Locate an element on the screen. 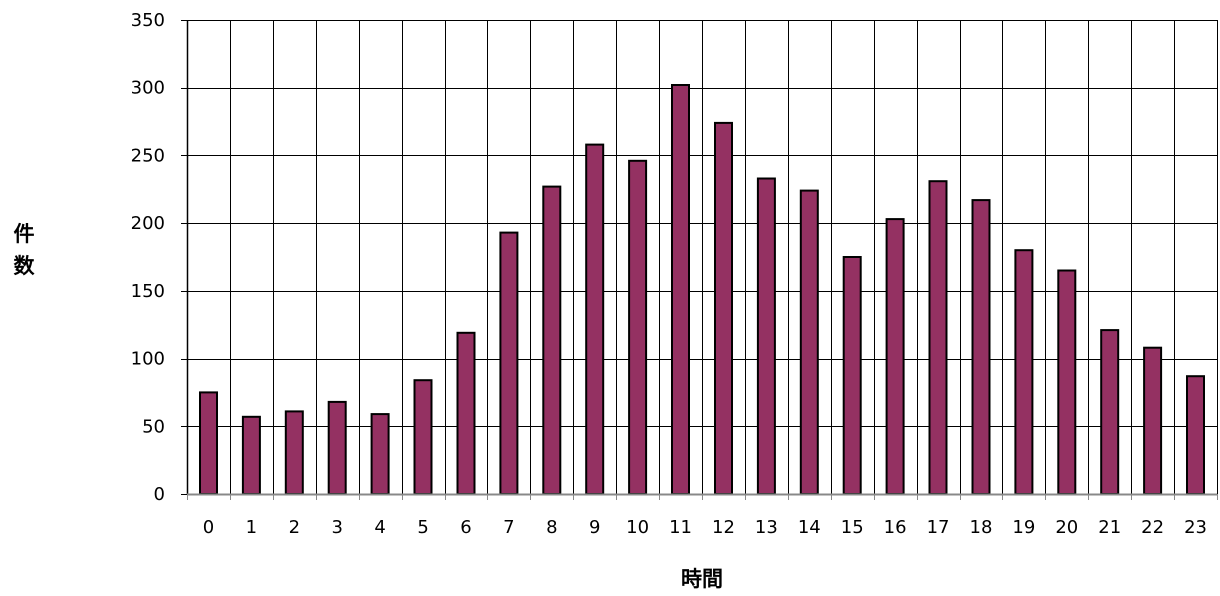 This screenshot has width=1220, height=596. y-tick-label: 250 is located at coordinates (148, 155).